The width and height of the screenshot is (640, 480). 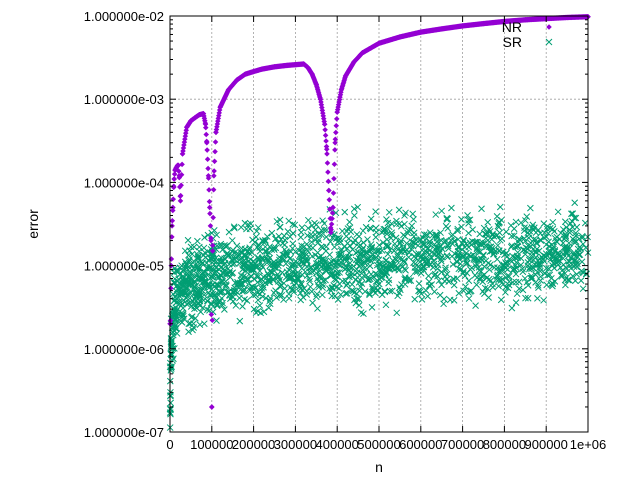 What do you see at coordinates (124, 349) in the screenshot?
I see `y-tick-label: 1.000000e-06` at bounding box center [124, 349].